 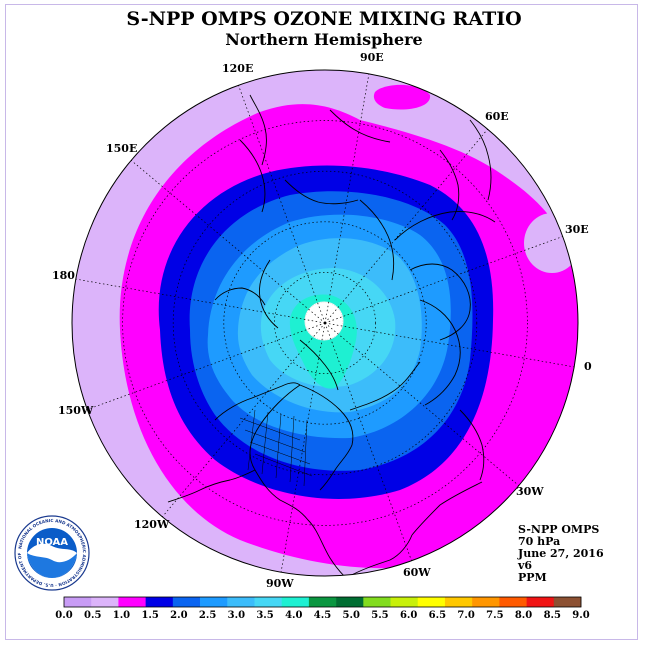 I want to click on colorbar-tick-label: 8.5, so click(x=552, y=615).